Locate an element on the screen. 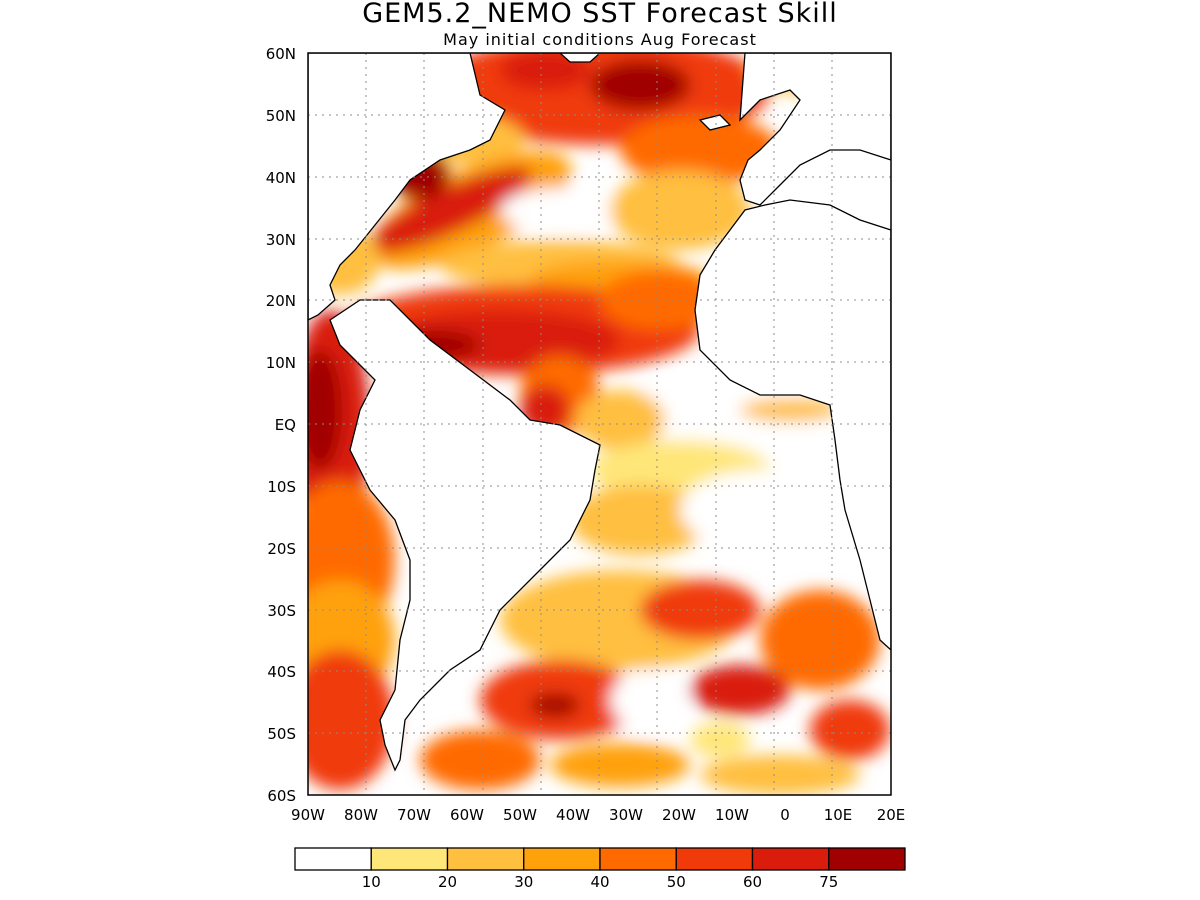 The image size is (1200, 900). x-tick-label: 60W is located at coordinates (467, 815).